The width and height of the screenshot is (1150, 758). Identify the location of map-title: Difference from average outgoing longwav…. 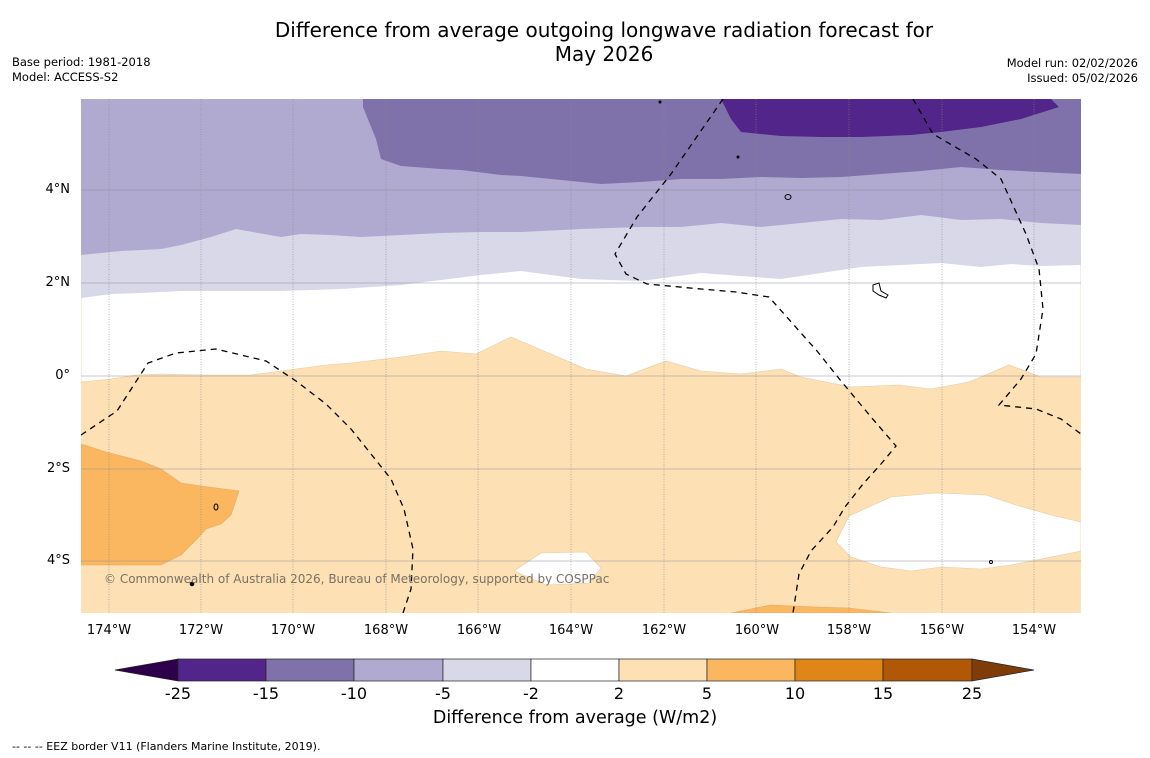
(575, 42).